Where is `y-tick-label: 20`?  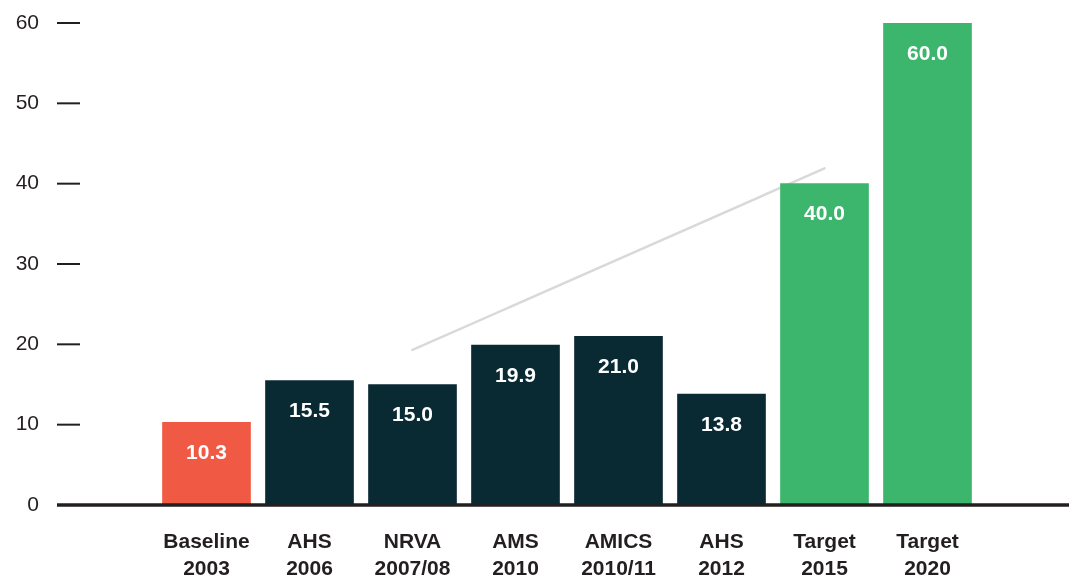 y-tick-label: 20 is located at coordinates (27, 343).